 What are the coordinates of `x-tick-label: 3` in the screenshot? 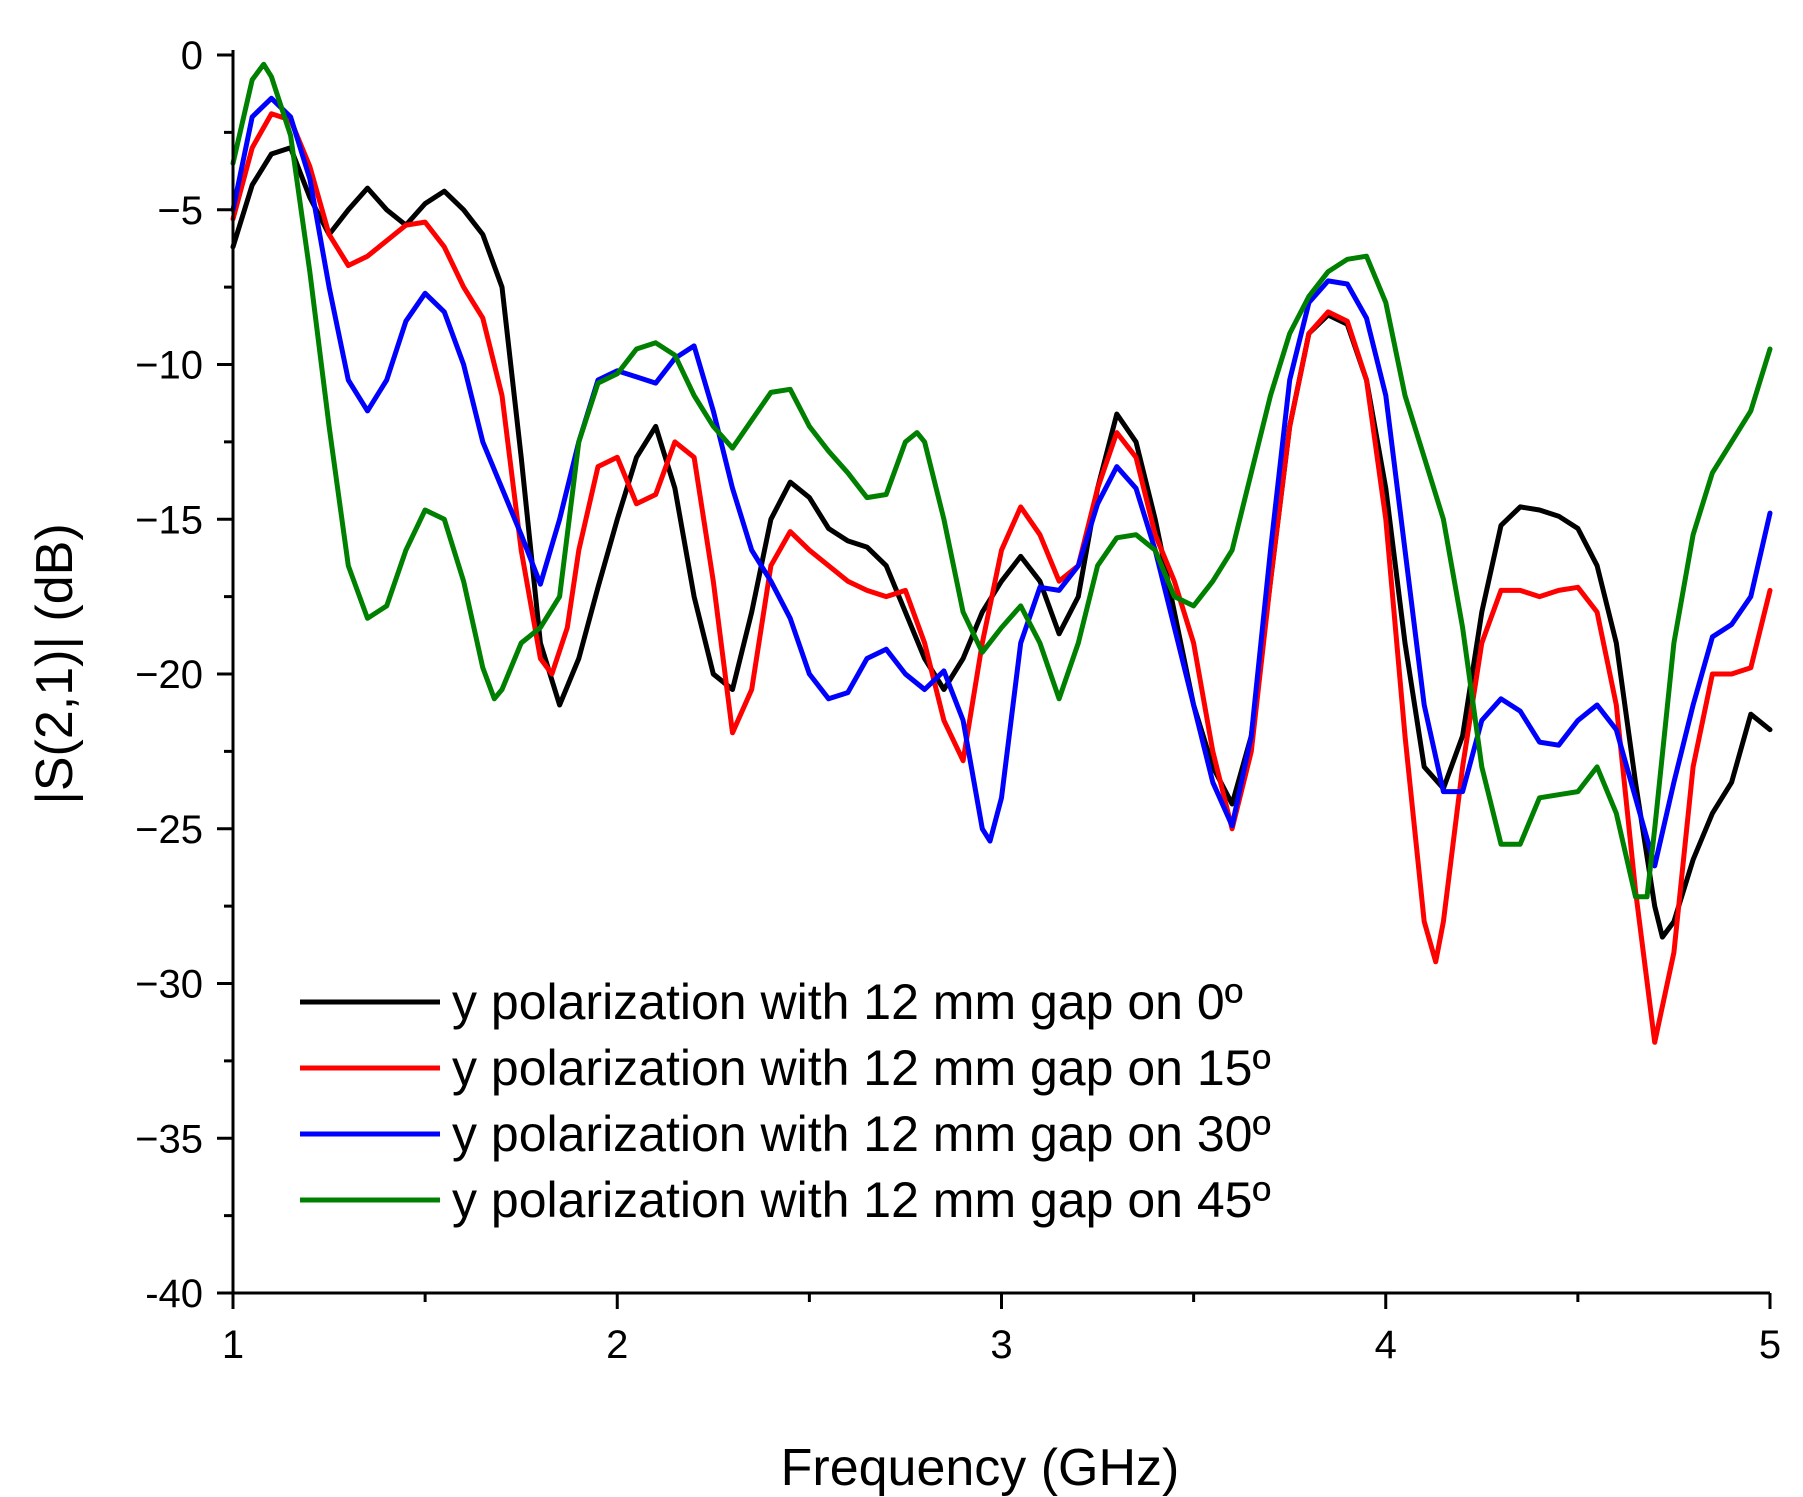 It's located at (1001, 1345).